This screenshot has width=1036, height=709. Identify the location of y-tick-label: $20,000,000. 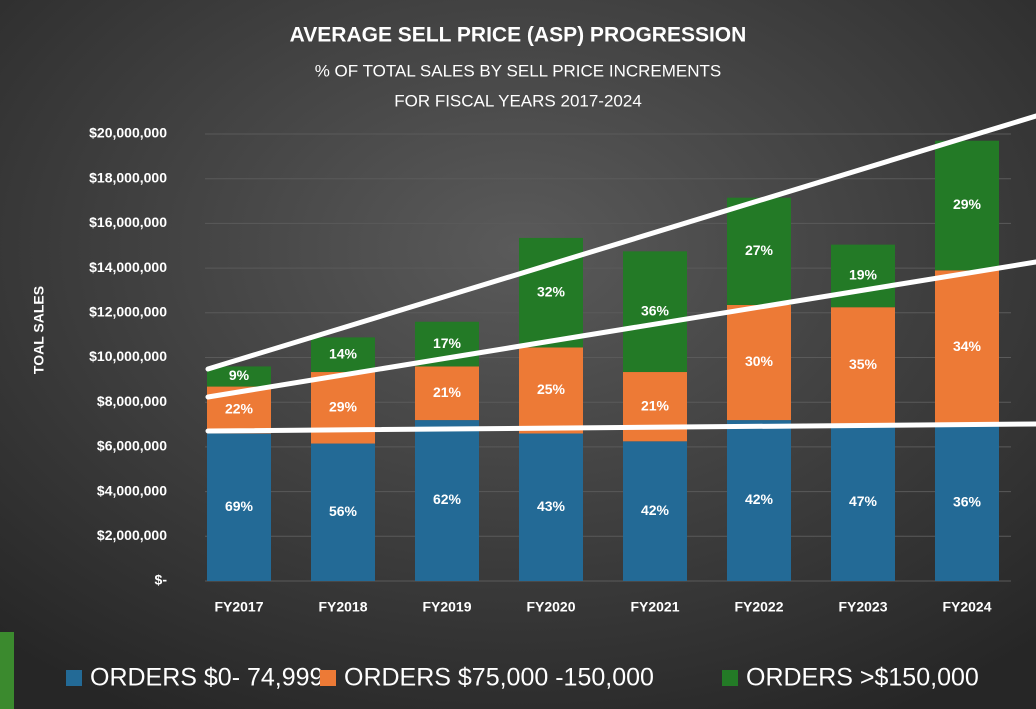
(128, 133).